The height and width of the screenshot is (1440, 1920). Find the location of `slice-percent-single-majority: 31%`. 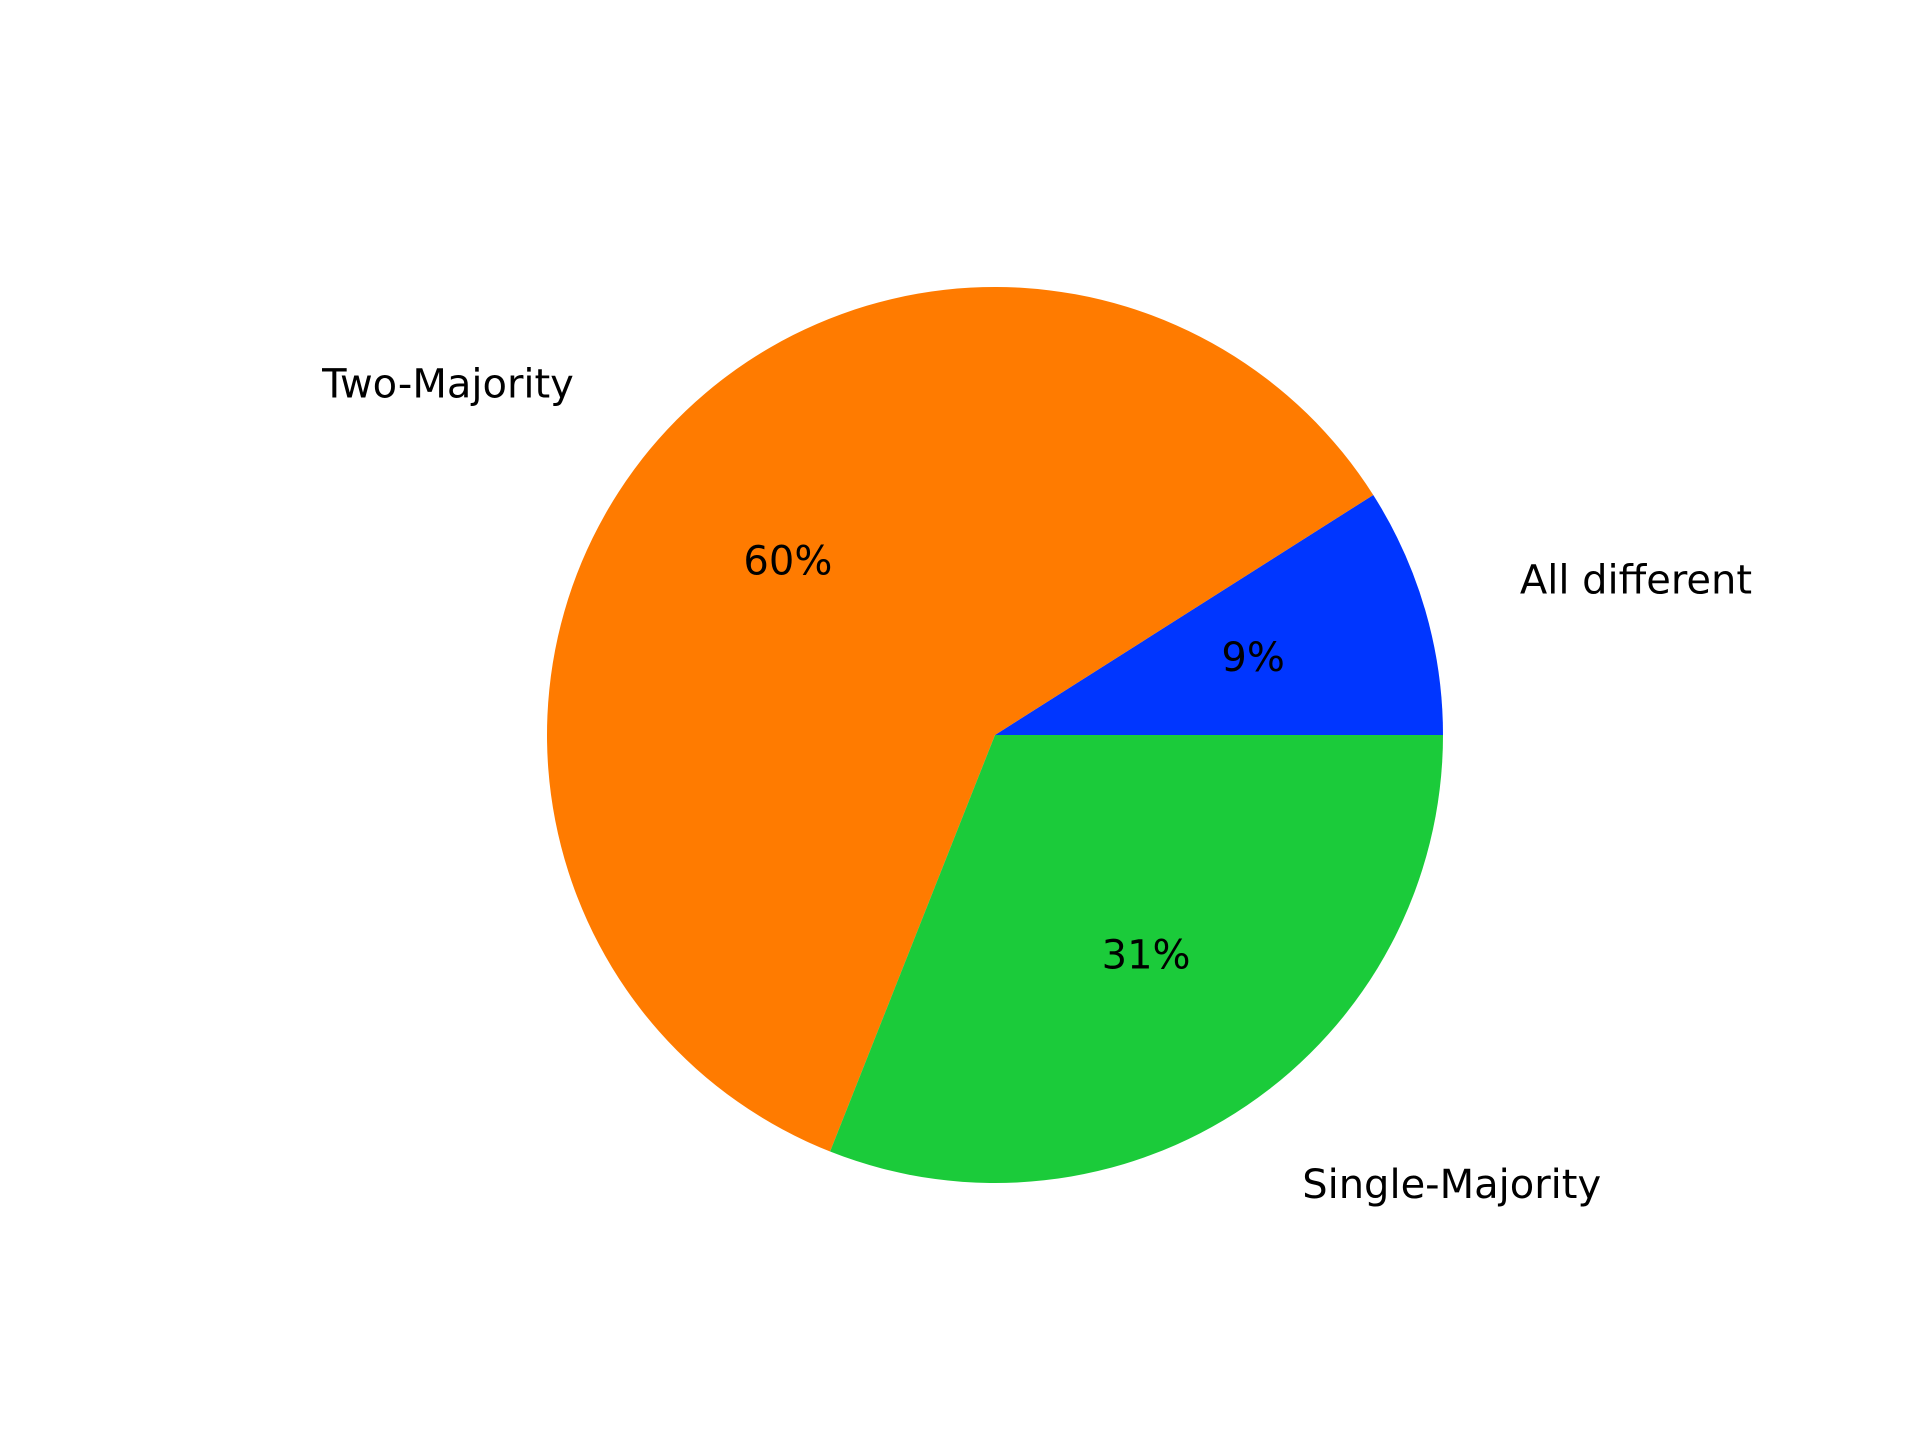

slice-percent-single-majority: 31% is located at coordinates (1146, 955).